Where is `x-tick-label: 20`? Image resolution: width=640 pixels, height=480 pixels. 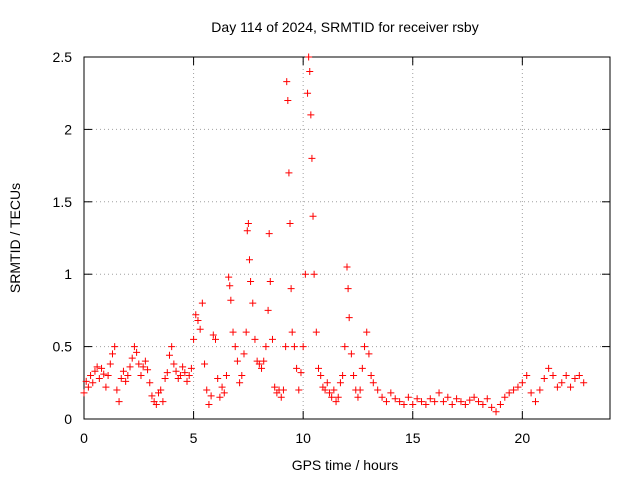
x-tick-label: 20 is located at coordinates (523, 438).